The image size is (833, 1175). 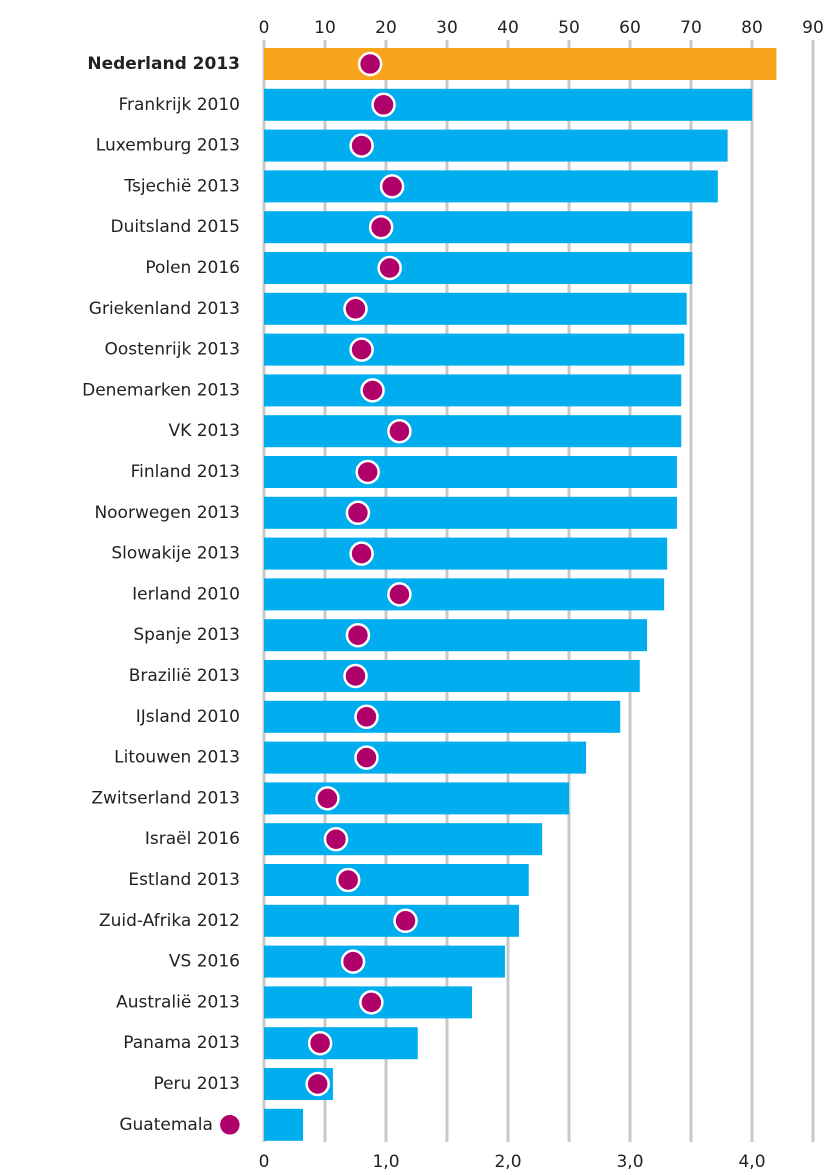 What do you see at coordinates (184, 880) in the screenshot?
I see `y-tick-label: Estland 2013` at bounding box center [184, 880].